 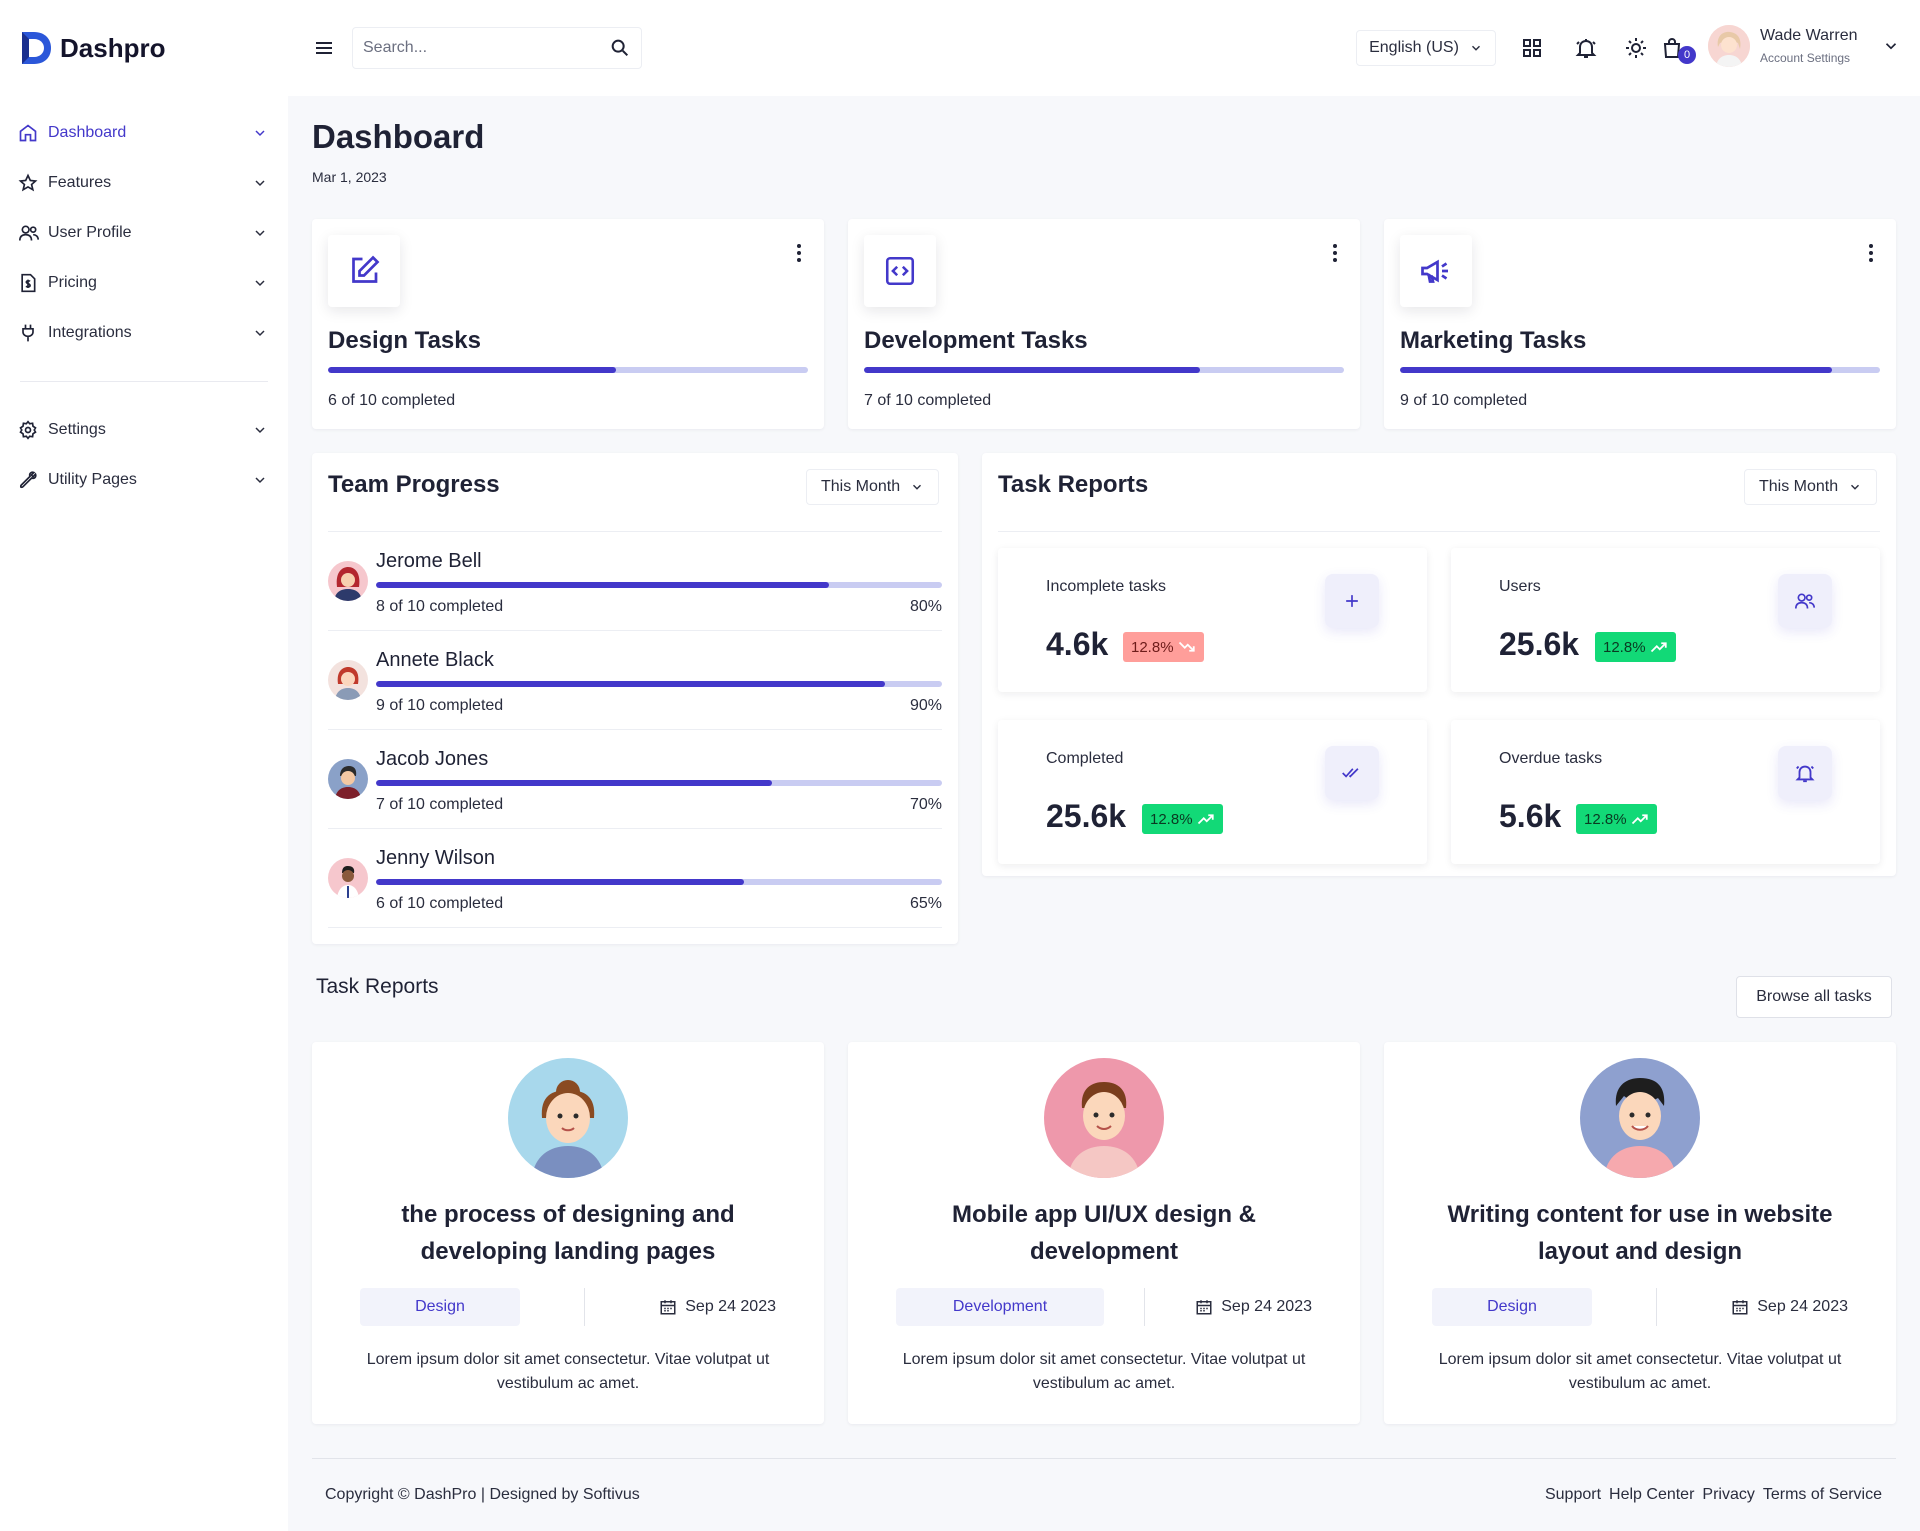 I want to click on plus-icon, so click(x=1352, y=601).